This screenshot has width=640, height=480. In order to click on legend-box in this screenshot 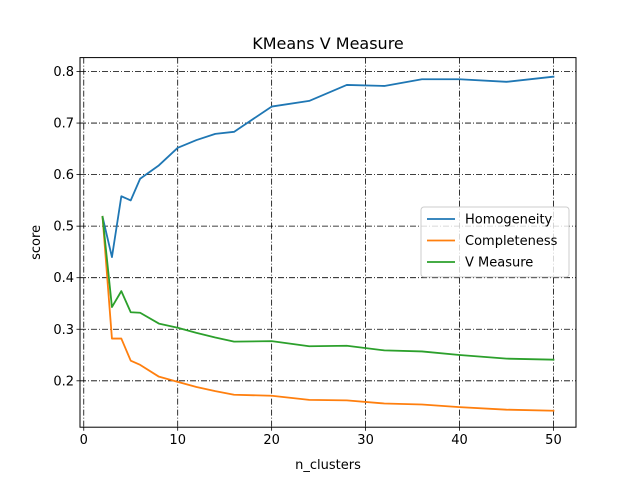, I will do `click(495, 242)`.